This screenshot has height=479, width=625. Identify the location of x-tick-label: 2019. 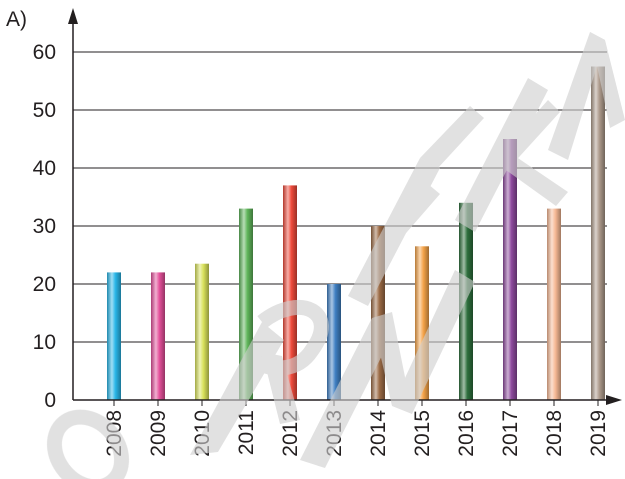
(598, 433).